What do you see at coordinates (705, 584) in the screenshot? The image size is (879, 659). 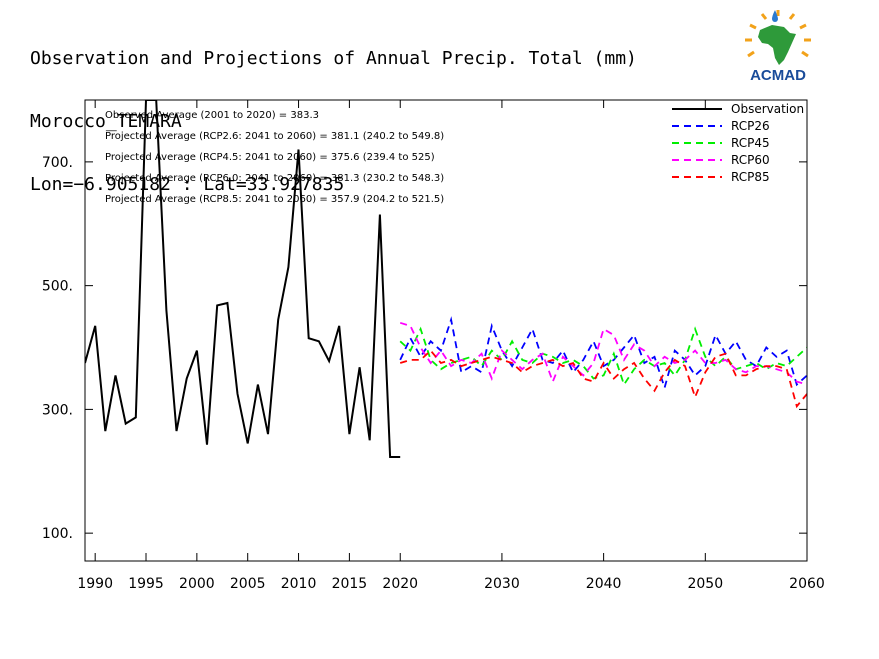 I see `x-tick-label-2050: 2050` at bounding box center [705, 584].